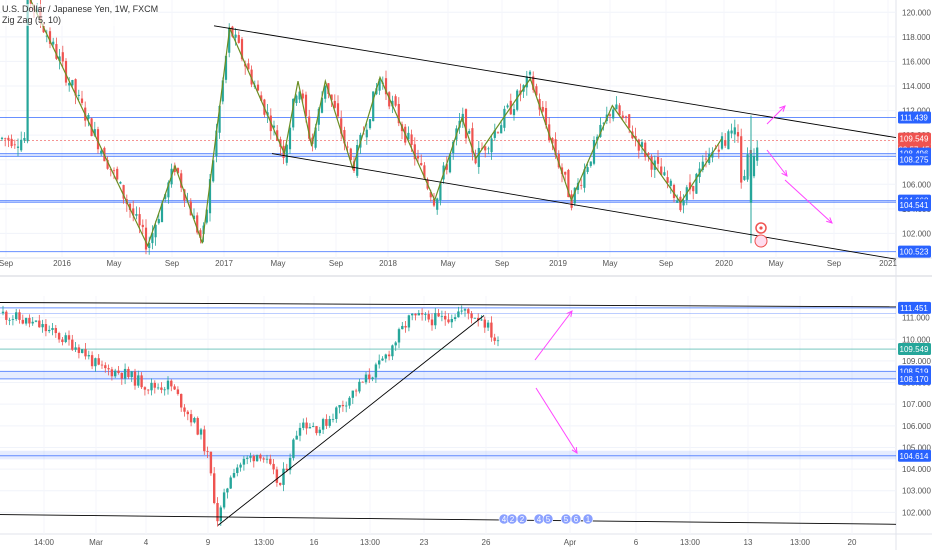 This screenshot has width=932, height=555. I want to click on bottom-upper-line, so click(448, 305).